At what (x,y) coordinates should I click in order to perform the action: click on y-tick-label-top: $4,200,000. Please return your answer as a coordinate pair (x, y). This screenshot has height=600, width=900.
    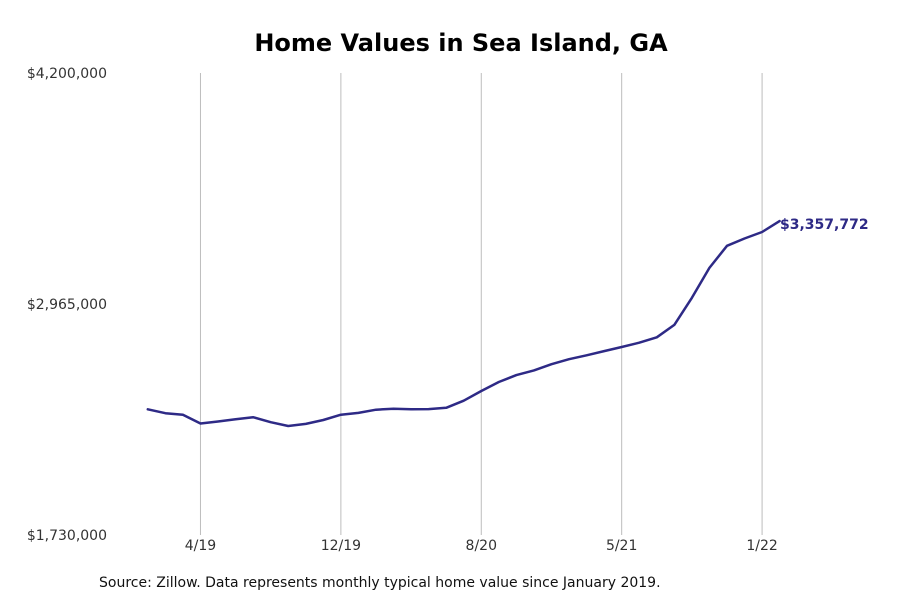
    Looking at the image, I should click on (67, 74).